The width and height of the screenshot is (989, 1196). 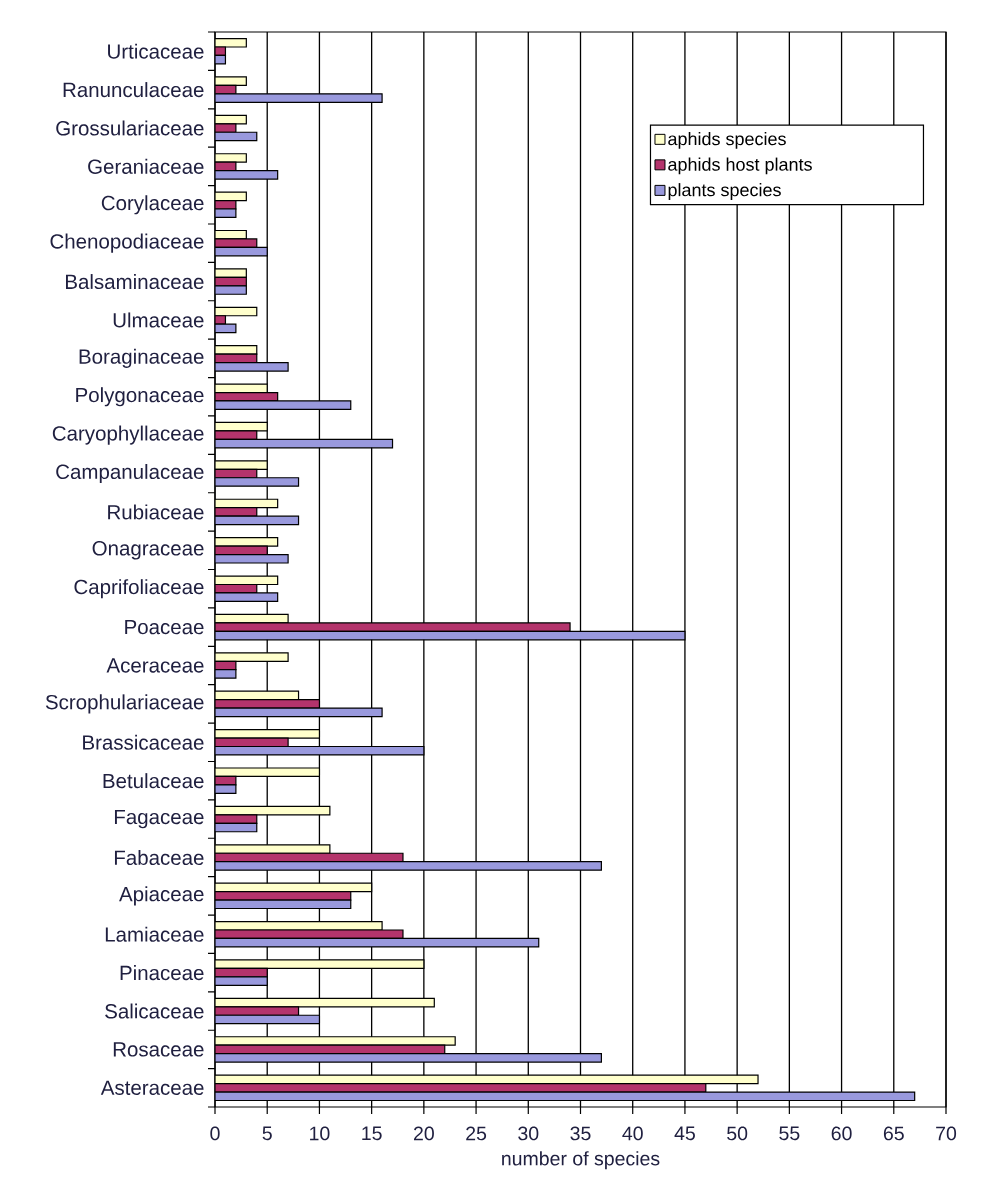 I want to click on y-tick-label: Scrophulariaceae, so click(x=124, y=704).